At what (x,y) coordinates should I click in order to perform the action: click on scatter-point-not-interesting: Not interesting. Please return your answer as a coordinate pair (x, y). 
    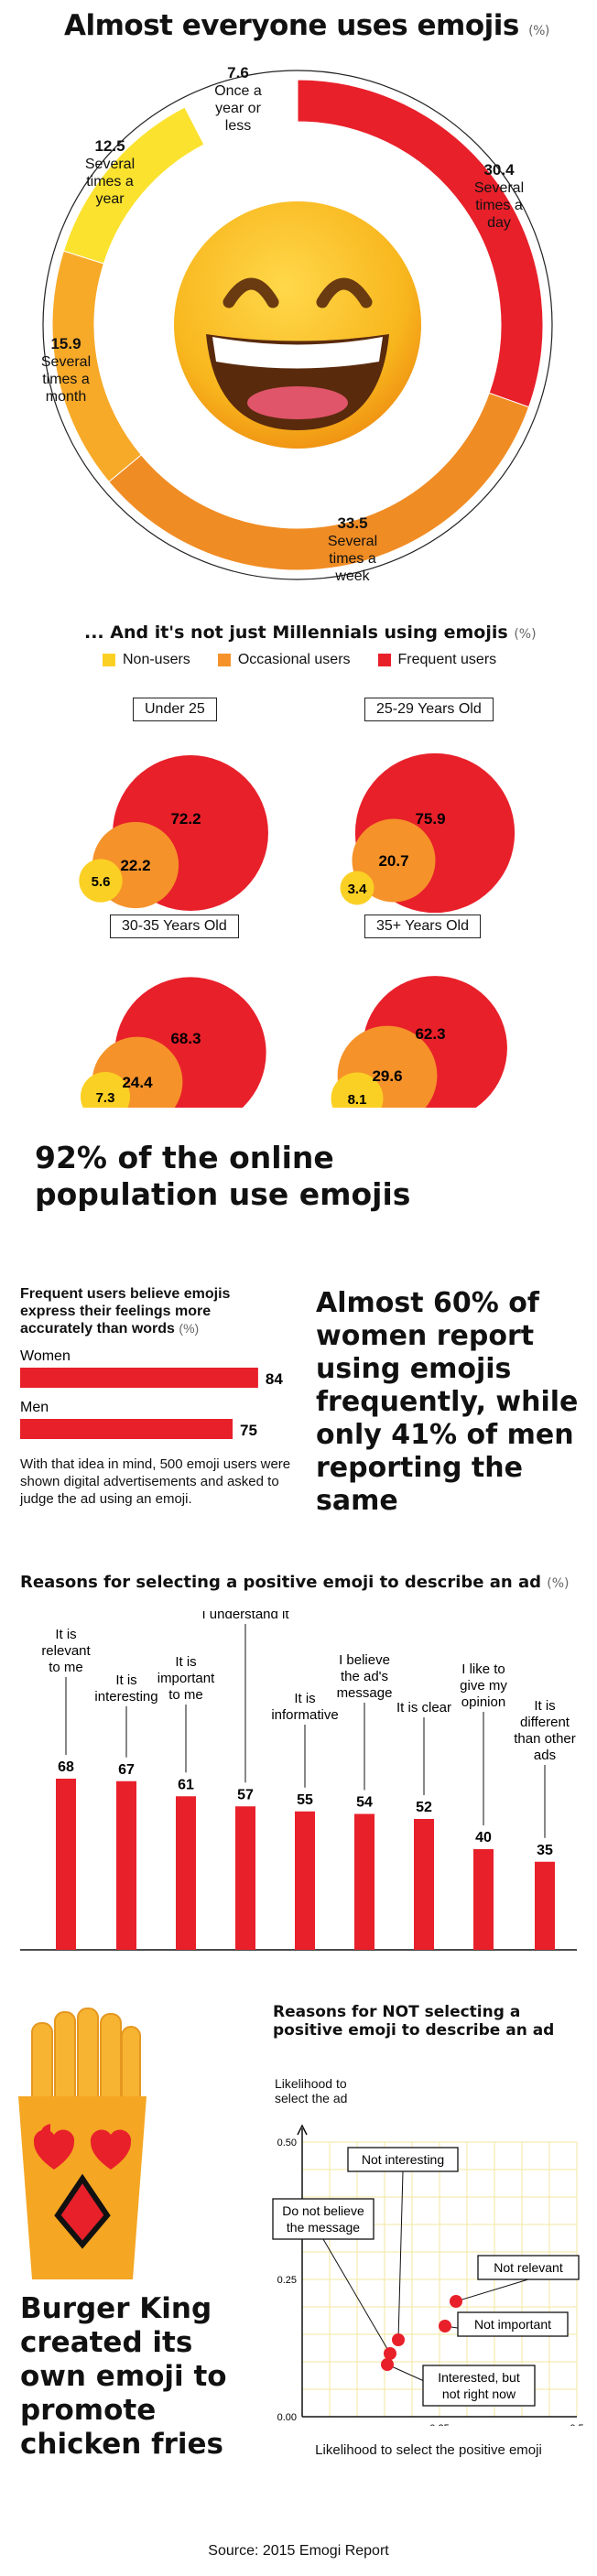
    Looking at the image, I should click on (403, 2247).